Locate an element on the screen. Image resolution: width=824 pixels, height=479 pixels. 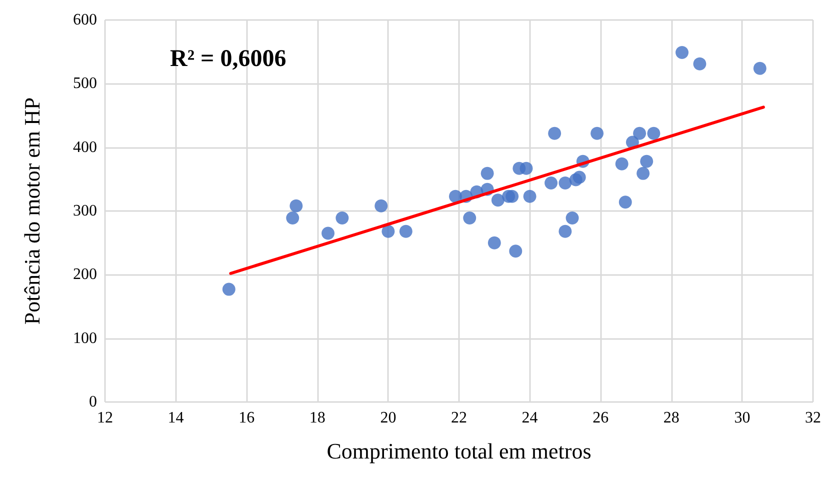
x-tick-label: 28 is located at coordinates (671, 418).